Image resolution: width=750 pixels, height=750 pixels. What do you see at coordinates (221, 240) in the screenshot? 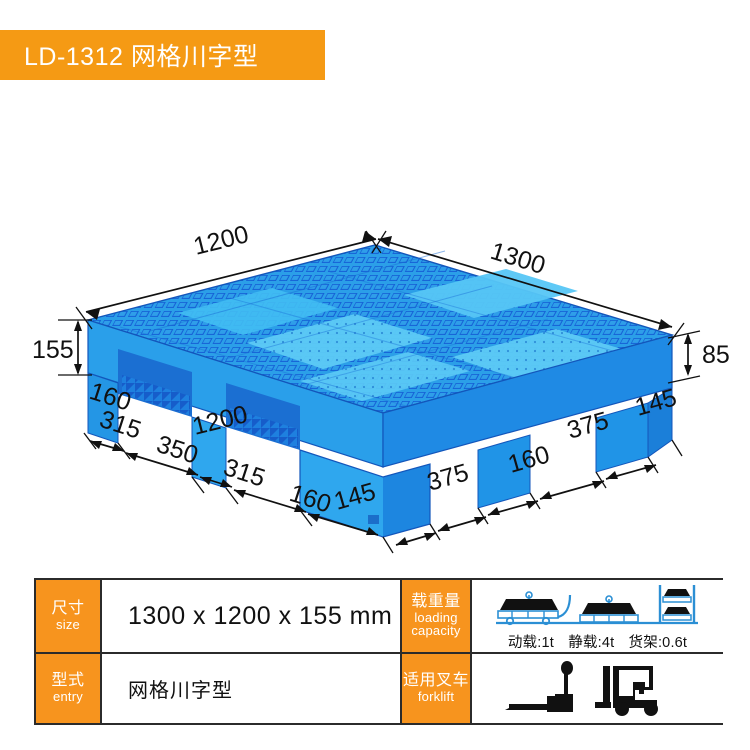
I see `dim-label-1200: 1200` at bounding box center [221, 240].